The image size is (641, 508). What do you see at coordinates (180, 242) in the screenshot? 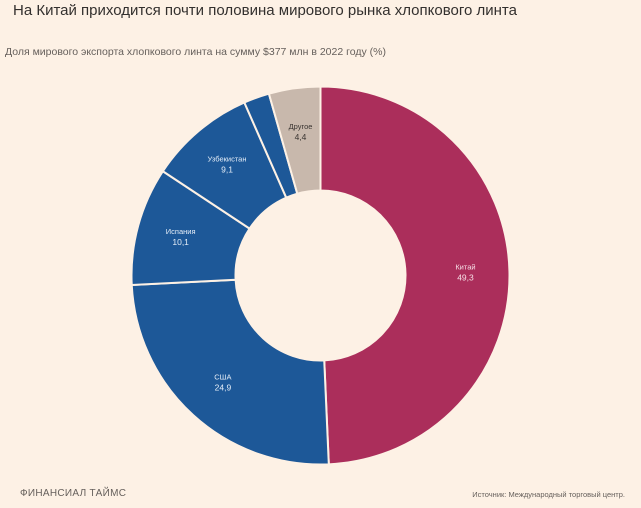
I see `slice-value-испания: 10,1` at bounding box center [180, 242].